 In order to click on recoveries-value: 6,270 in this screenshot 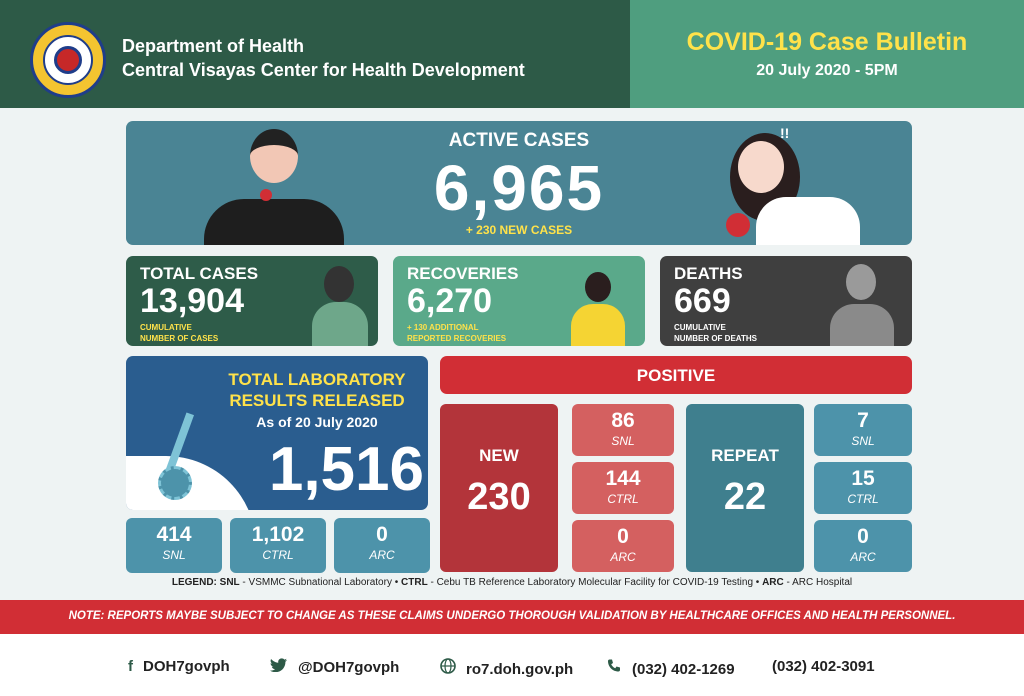, I will do `click(450, 301)`.